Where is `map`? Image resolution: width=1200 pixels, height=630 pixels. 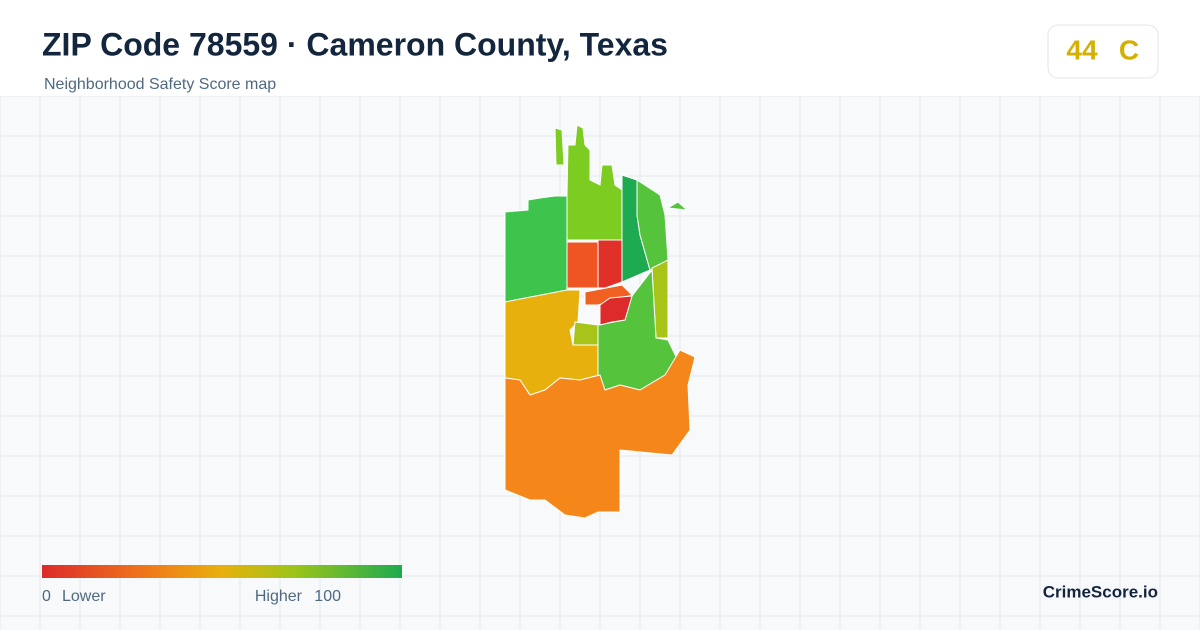
map is located at coordinates (600, 321).